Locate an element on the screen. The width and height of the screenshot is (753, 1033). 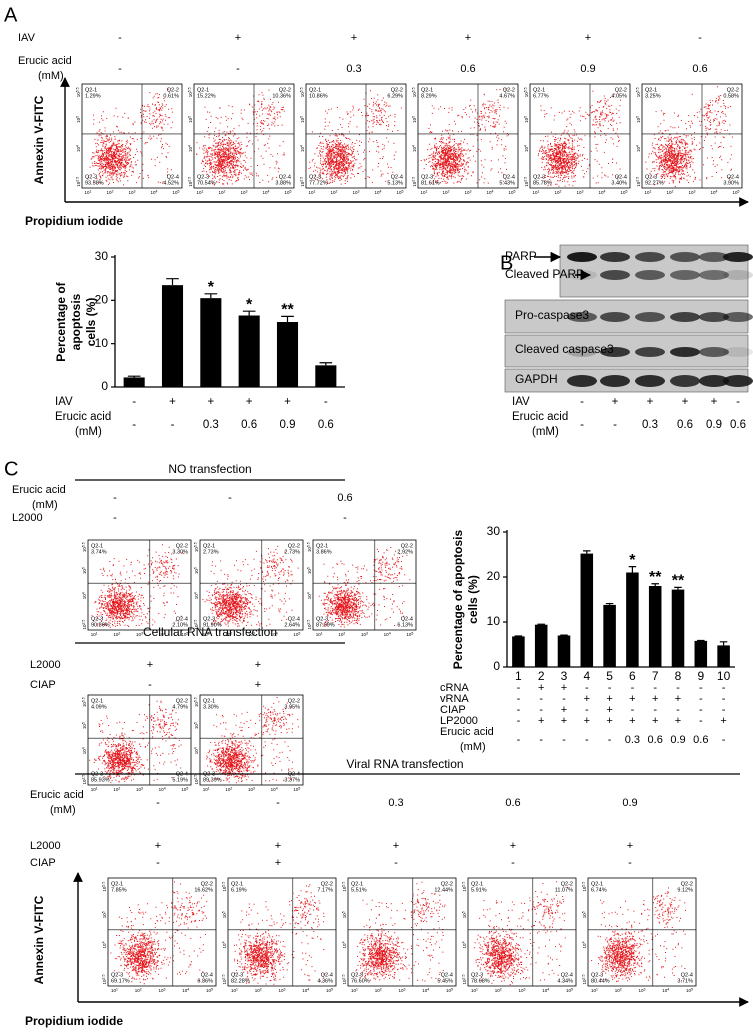
tick-label: 104 is located at coordinates (185, 990).